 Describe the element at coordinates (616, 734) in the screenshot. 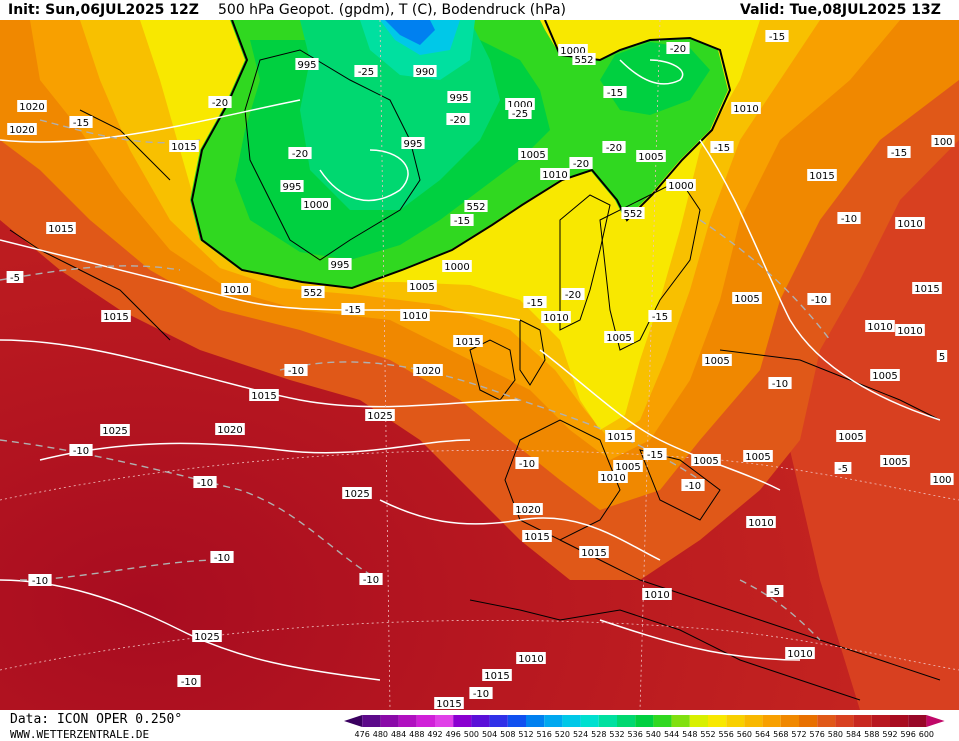

I see `colorbar-tick-label: 532` at that location.